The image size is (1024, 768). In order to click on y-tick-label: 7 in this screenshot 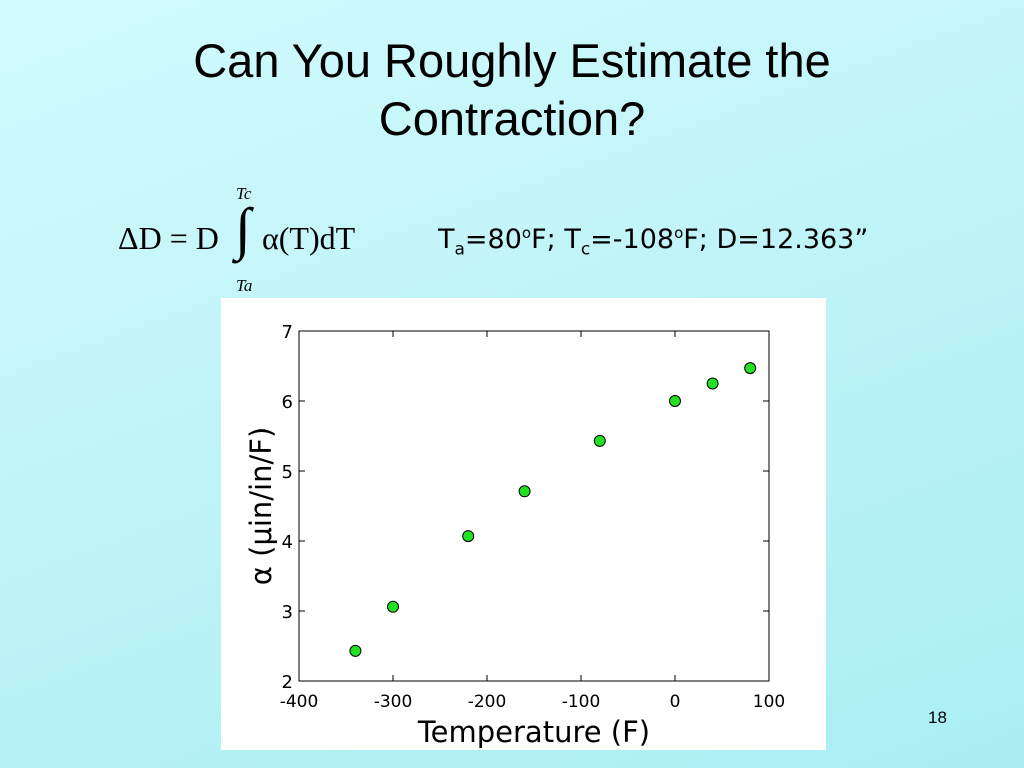, I will do `click(287, 332)`.